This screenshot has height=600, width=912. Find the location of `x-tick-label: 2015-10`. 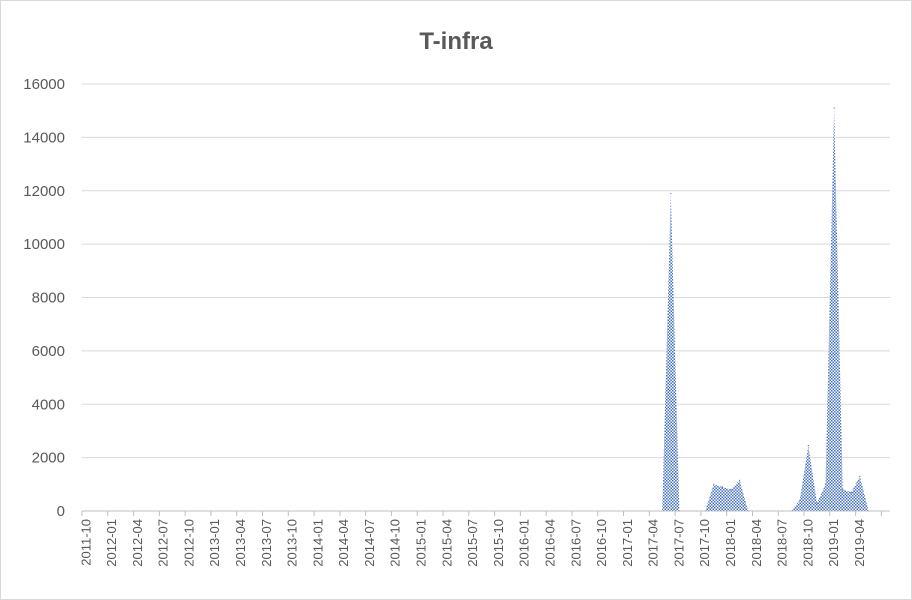

x-tick-label: 2015-10 is located at coordinates (498, 543).